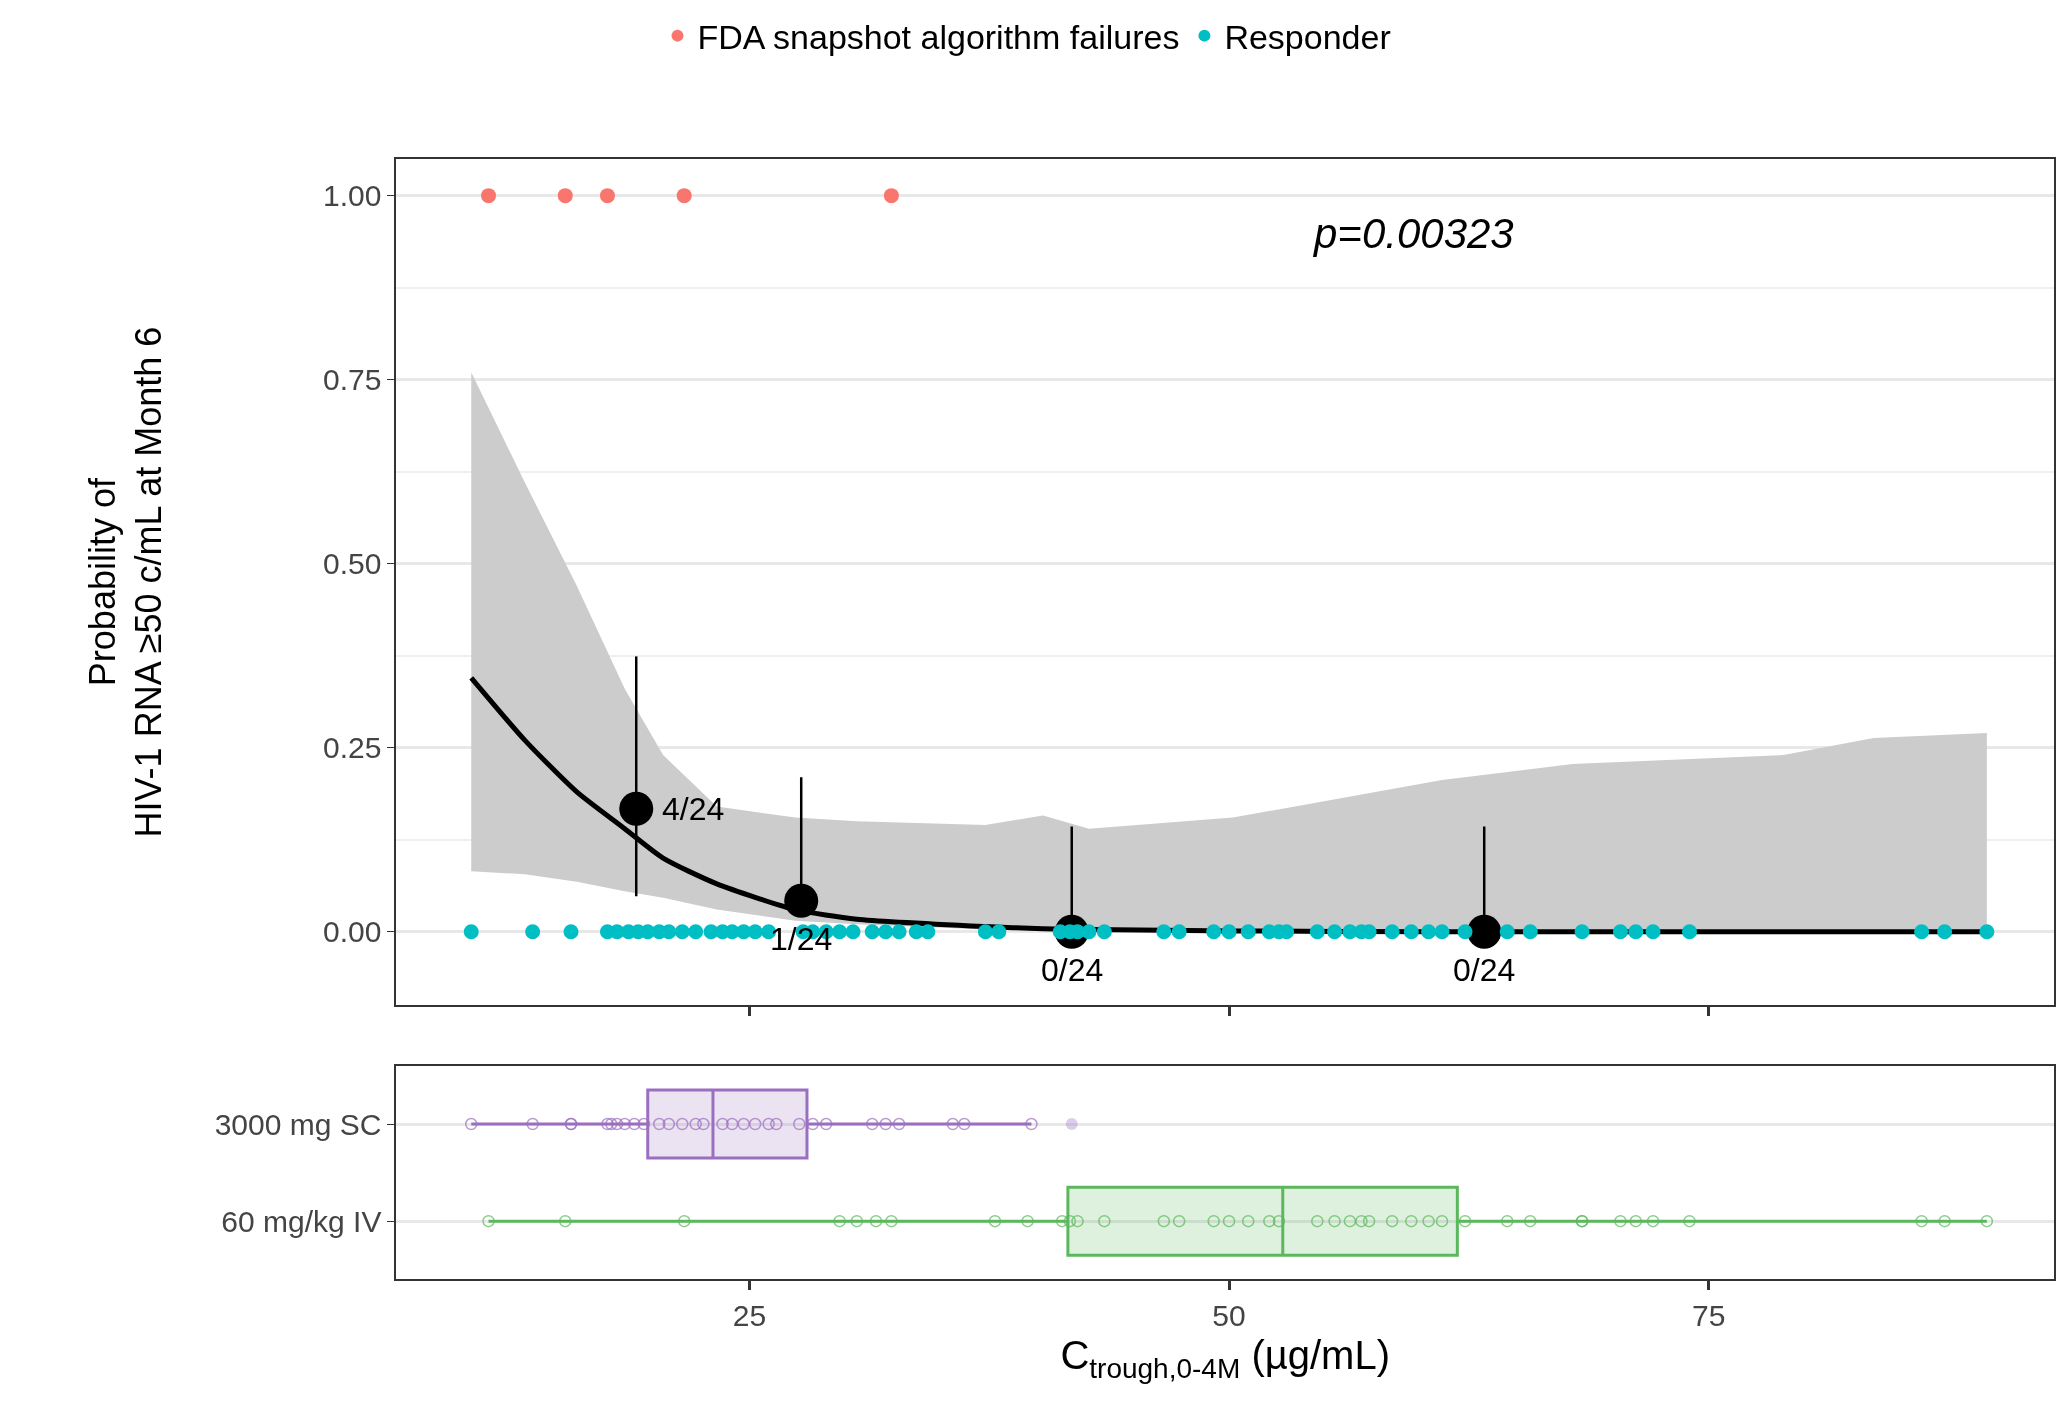 The width and height of the screenshot is (2056, 1406). What do you see at coordinates (352, 748) in the screenshot?
I see `y-tick-label: 0.25` at bounding box center [352, 748].